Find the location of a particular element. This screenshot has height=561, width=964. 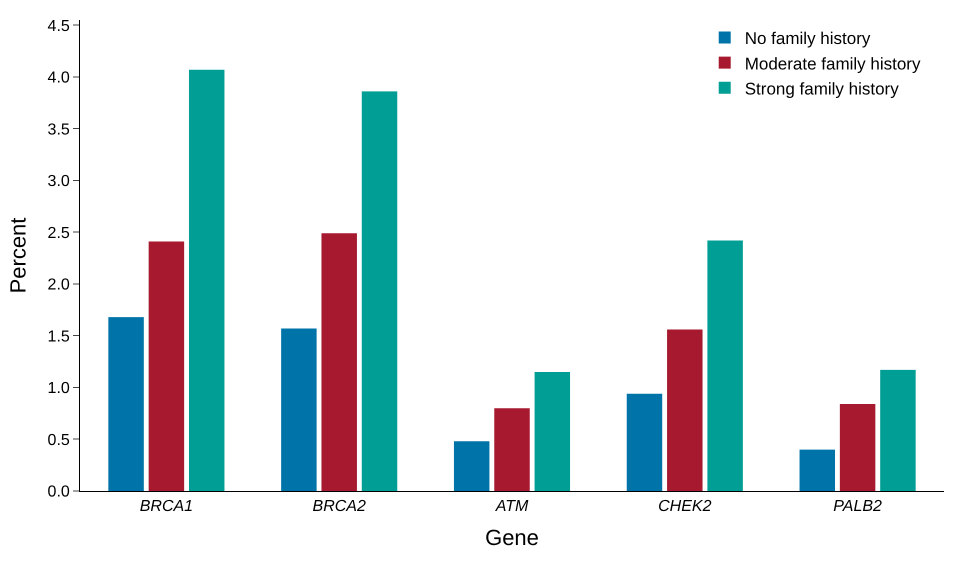

y-tick-label: 0.0 is located at coordinates (59, 492).